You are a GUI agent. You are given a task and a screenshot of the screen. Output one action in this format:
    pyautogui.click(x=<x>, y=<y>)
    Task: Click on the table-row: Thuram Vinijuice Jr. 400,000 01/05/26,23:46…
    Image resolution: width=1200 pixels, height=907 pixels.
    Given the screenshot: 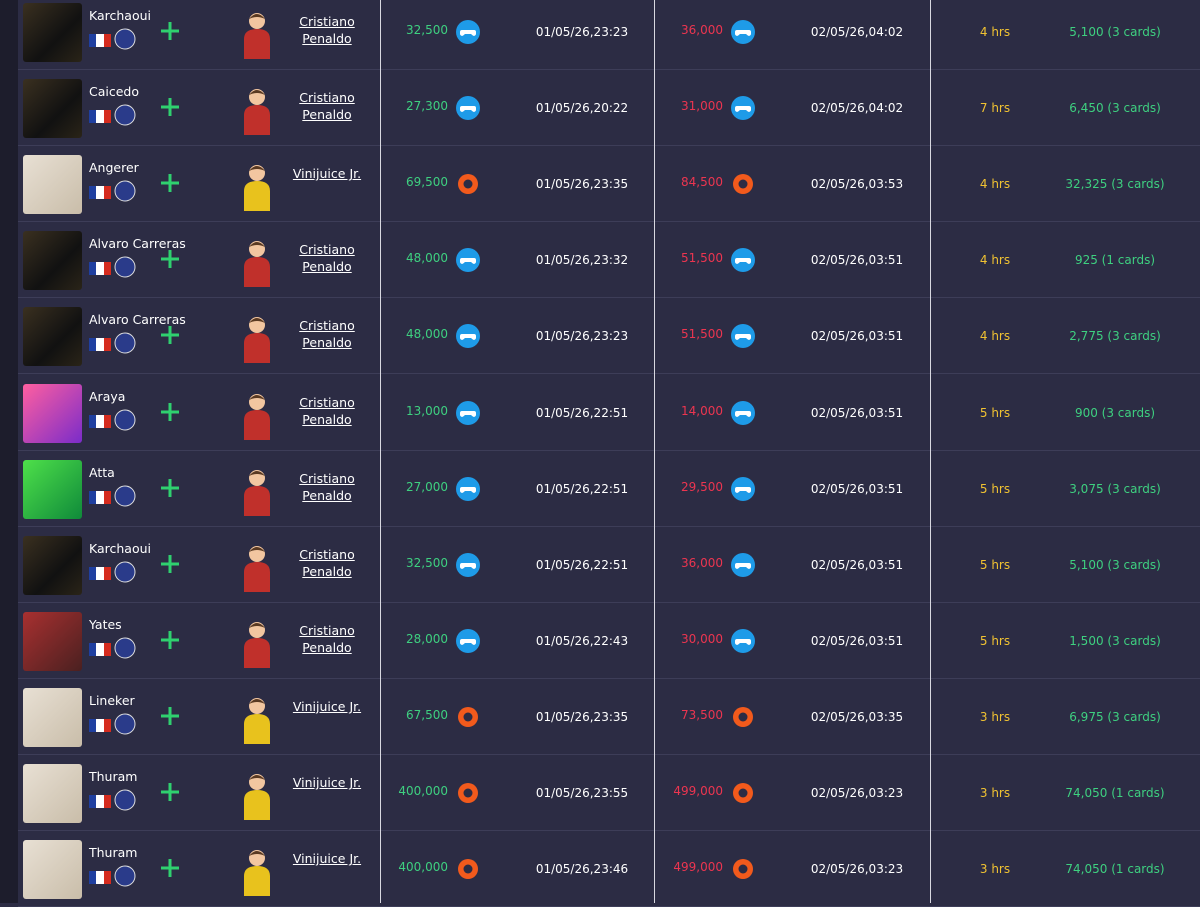 What is the action you would take?
    pyautogui.click(x=609, y=869)
    